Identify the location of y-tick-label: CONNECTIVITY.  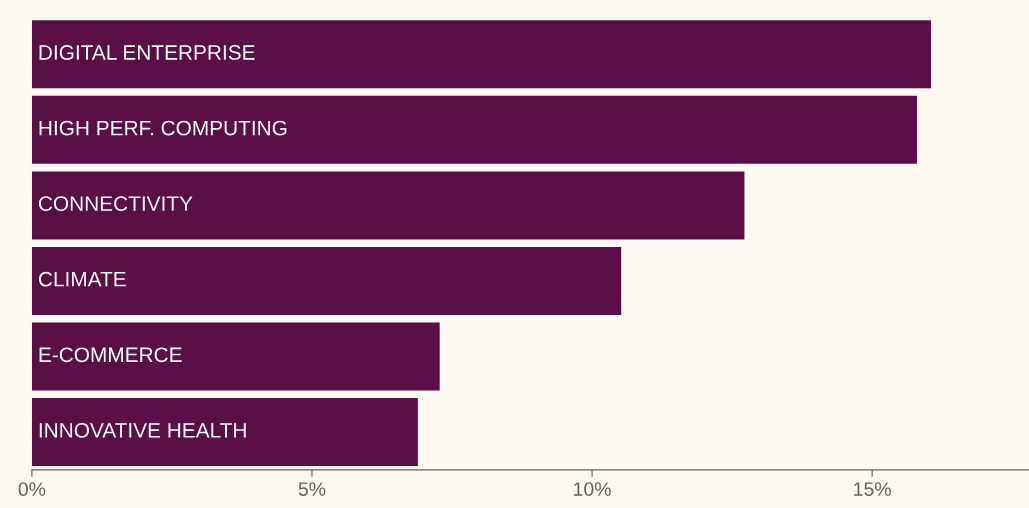
(115, 203).